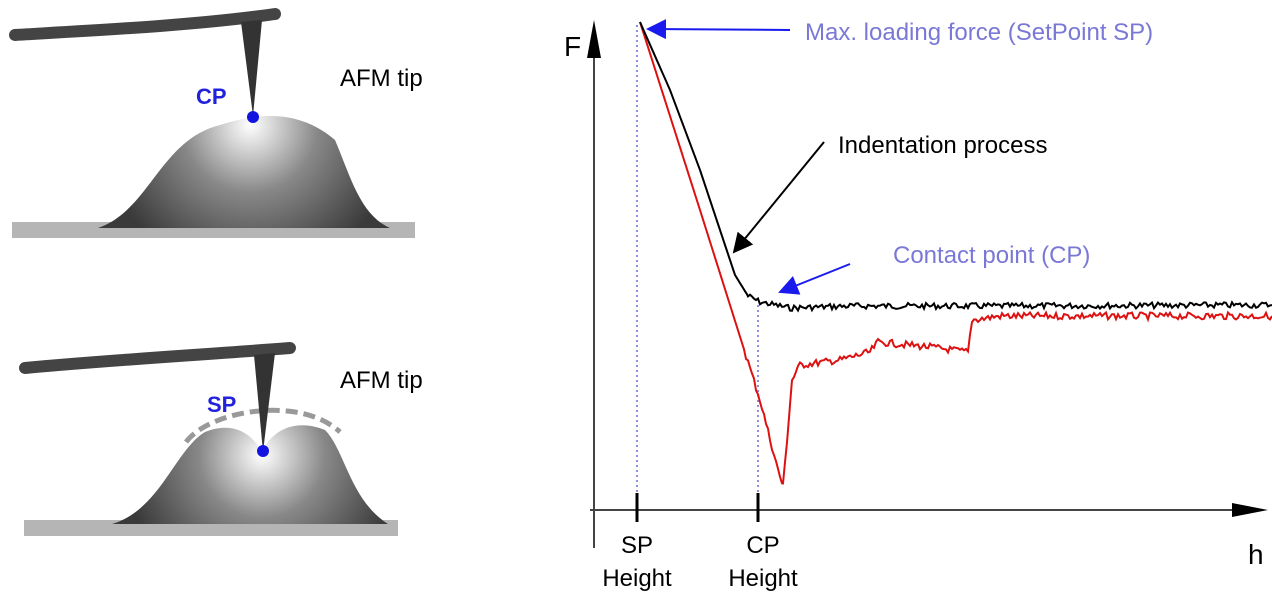 Image resolution: width=1272 pixels, height=599 pixels. Describe the element at coordinates (594, 39) in the screenshot. I see `y-arrow` at that location.